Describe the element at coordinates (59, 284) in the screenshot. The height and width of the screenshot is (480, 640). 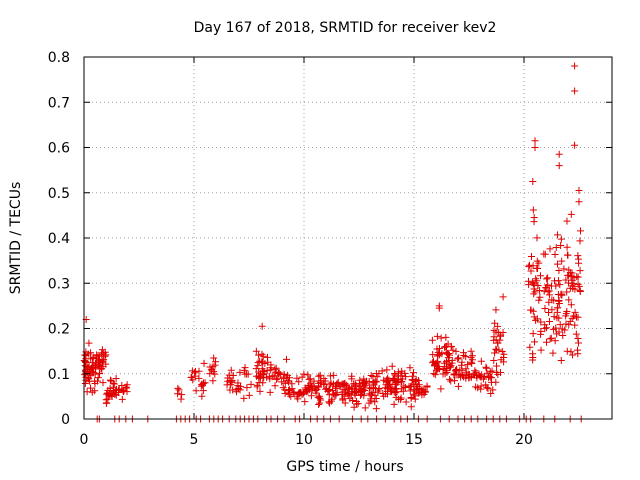
I see `y-tick-label: 0.3` at that location.